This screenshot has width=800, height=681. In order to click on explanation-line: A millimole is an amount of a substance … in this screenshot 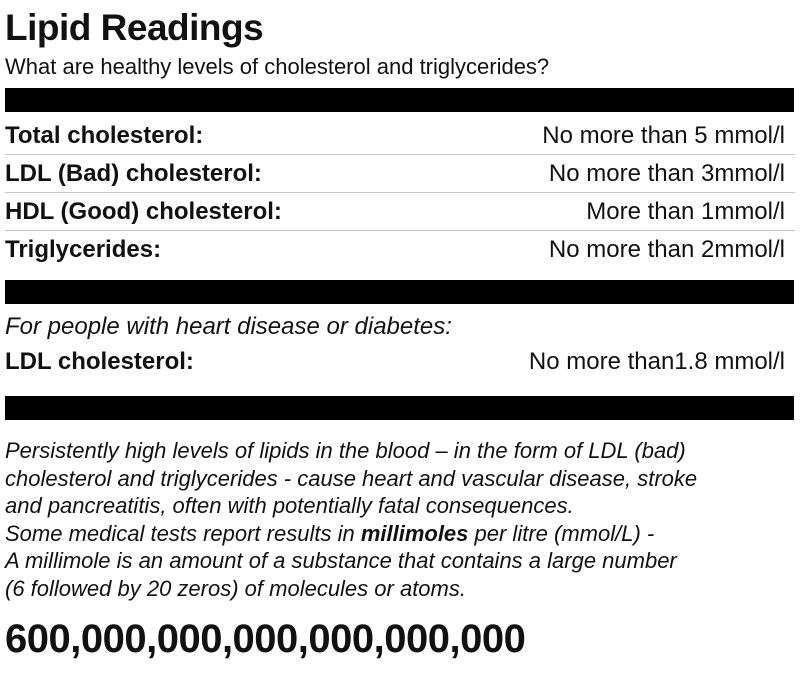, I will do `click(341, 560)`.